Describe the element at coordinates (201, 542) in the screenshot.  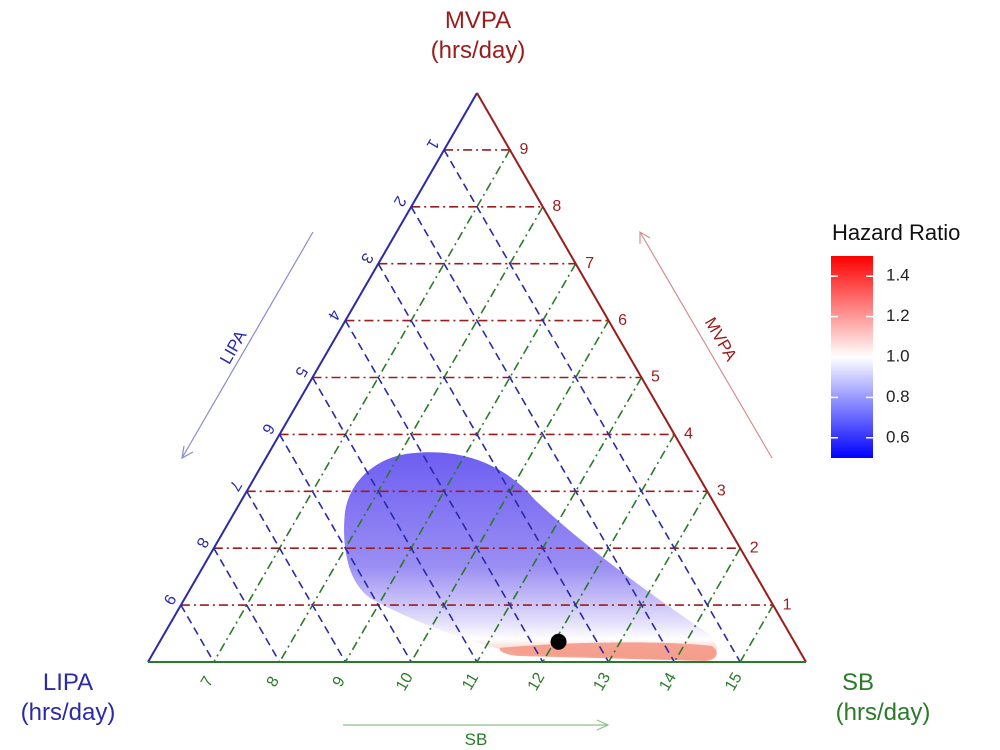
I see `lipa-tick-label: 8` at that location.